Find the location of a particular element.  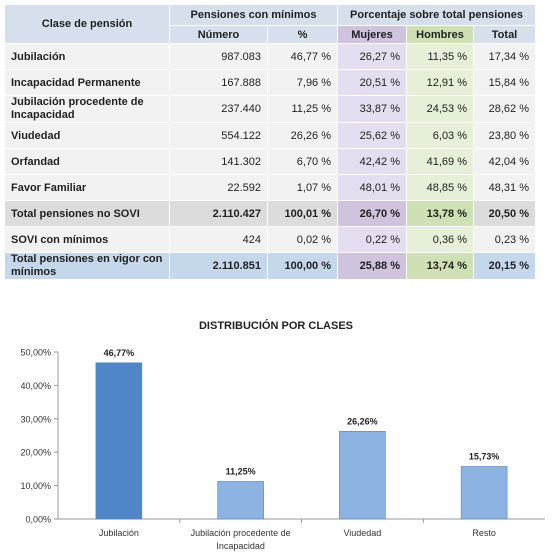

cell-mujeres: 26,70 % is located at coordinates (372, 213).